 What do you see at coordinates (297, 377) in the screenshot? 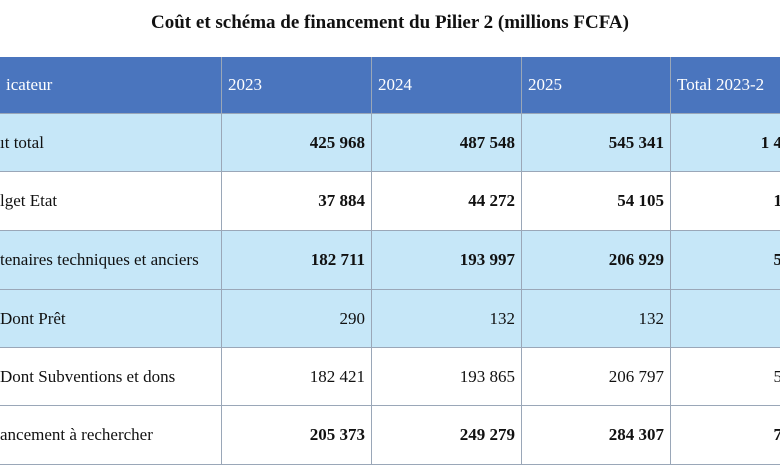
I see `table-cell: 182 421` at bounding box center [297, 377].